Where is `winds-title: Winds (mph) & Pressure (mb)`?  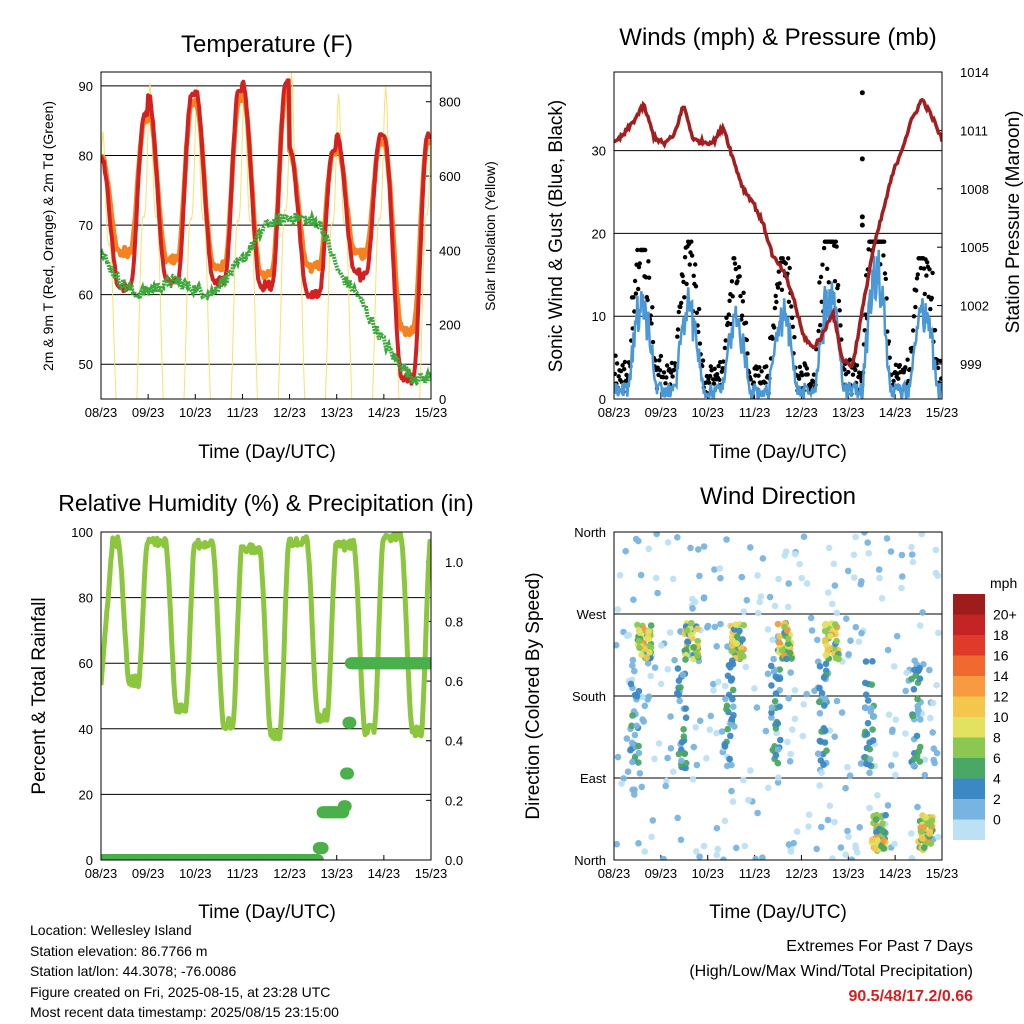
winds-title: Winds (mph) & Pressure (mb) is located at coordinates (777, 37).